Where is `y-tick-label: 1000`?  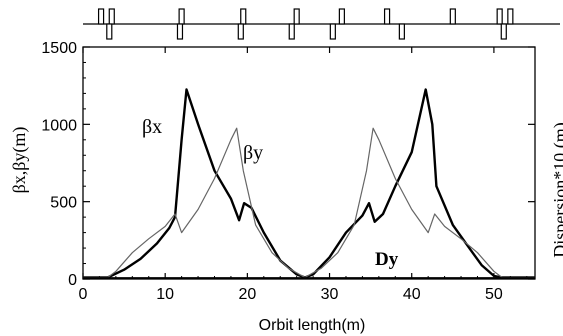 y-tick-label: 1000 is located at coordinates (59, 125).